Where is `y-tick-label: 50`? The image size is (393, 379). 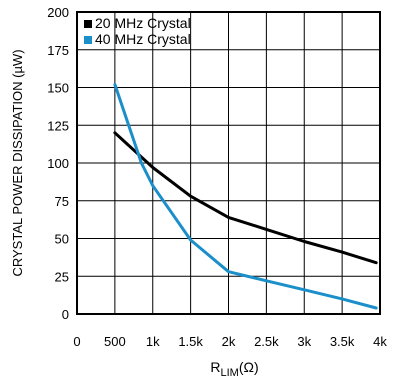
y-tick-label: 50 is located at coordinates (62, 239).